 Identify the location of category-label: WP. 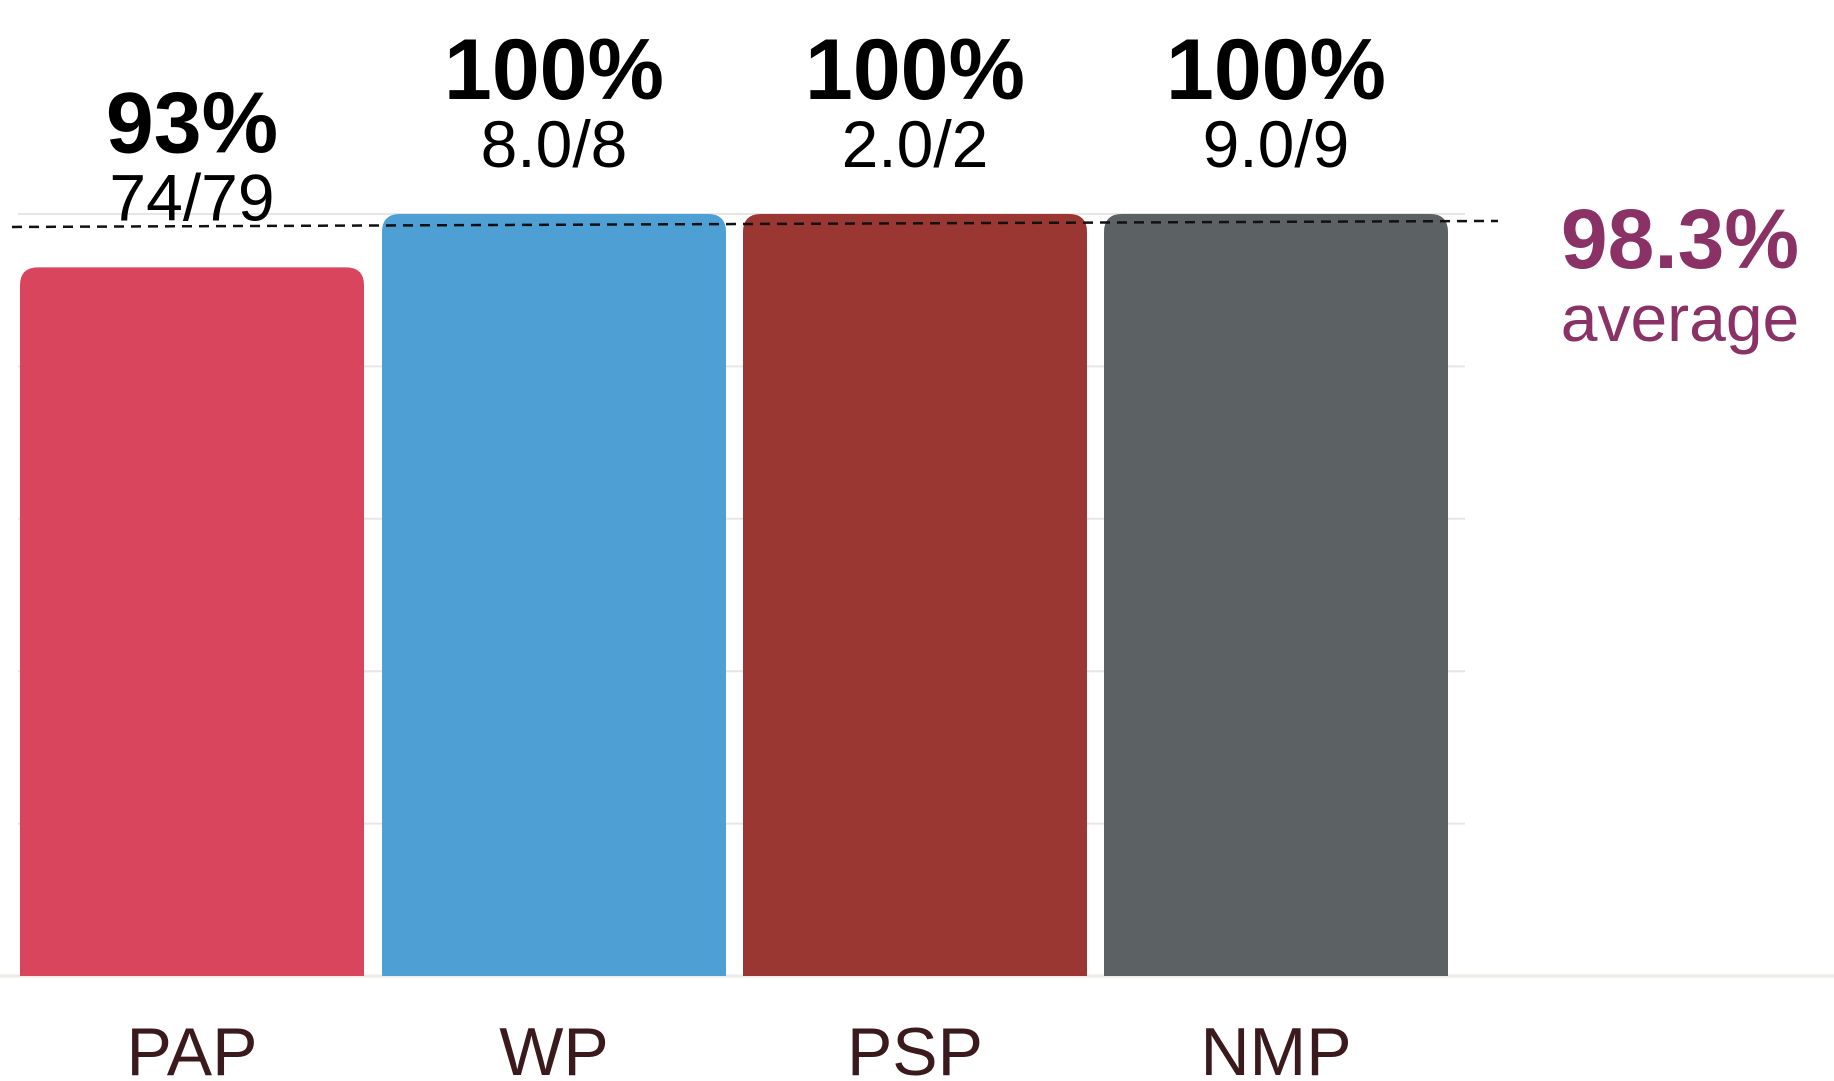
(554, 1047).